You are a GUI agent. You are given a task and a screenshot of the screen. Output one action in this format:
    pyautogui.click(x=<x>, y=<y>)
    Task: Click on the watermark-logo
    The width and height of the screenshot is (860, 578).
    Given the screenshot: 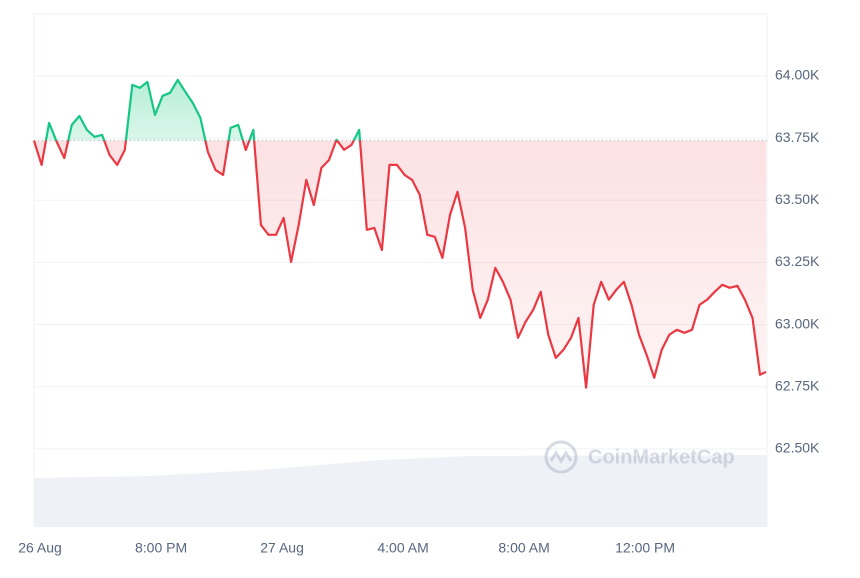 What is the action you would take?
    pyautogui.click(x=561, y=457)
    